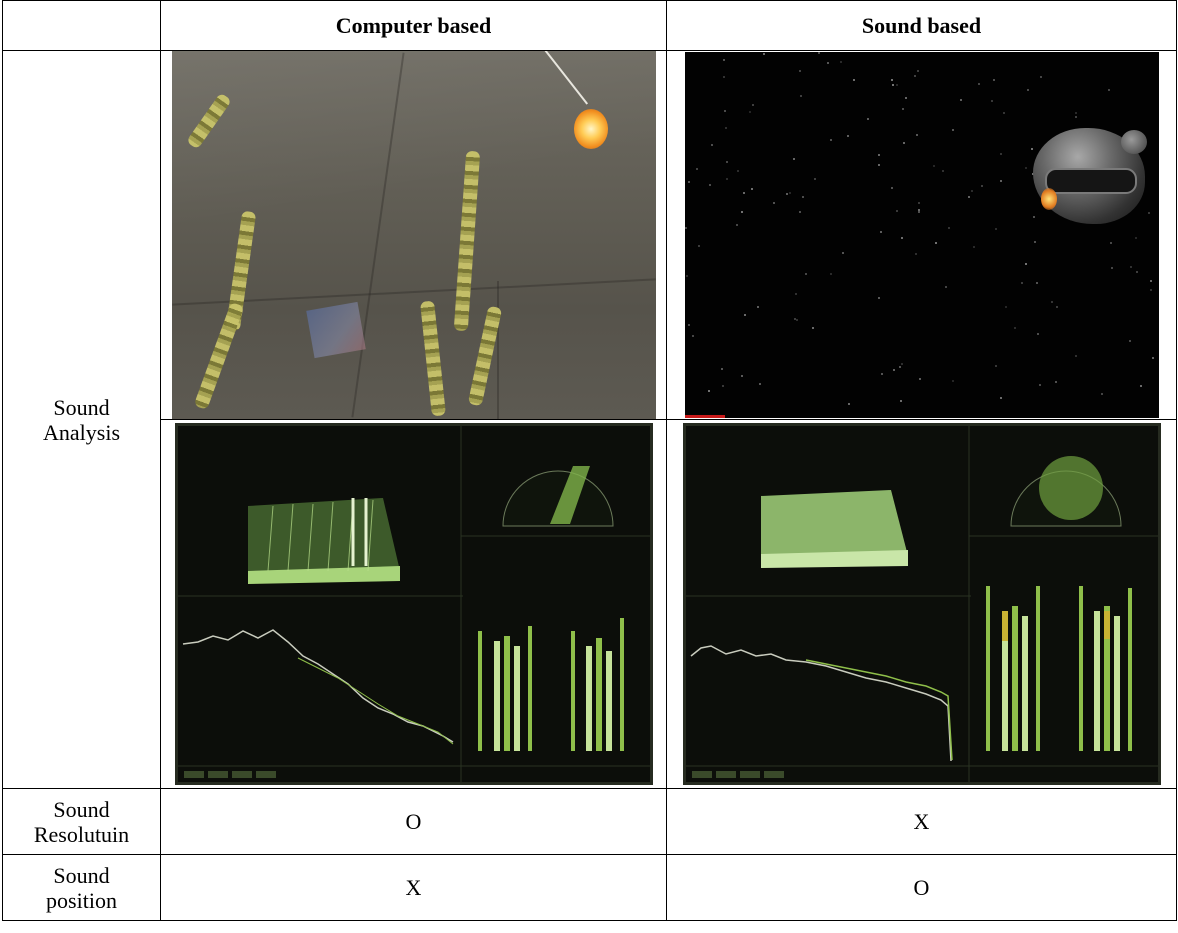 This screenshot has height=933, width=1178. I want to click on value-computer-position: X, so click(413, 887).